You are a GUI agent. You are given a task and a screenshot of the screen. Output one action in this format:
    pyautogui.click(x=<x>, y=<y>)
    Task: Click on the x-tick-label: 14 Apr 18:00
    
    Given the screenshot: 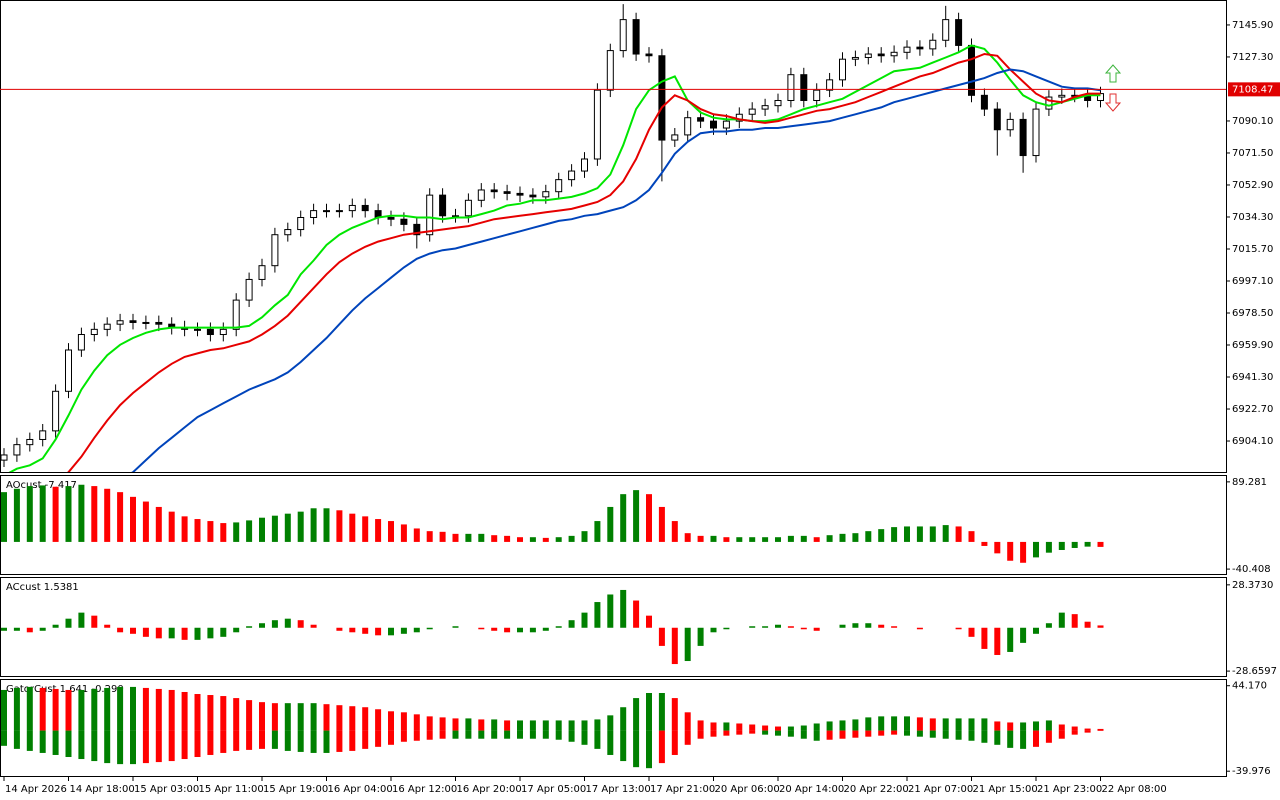 What is the action you would take?
    pyautogui.click(x=102, y=789)
    